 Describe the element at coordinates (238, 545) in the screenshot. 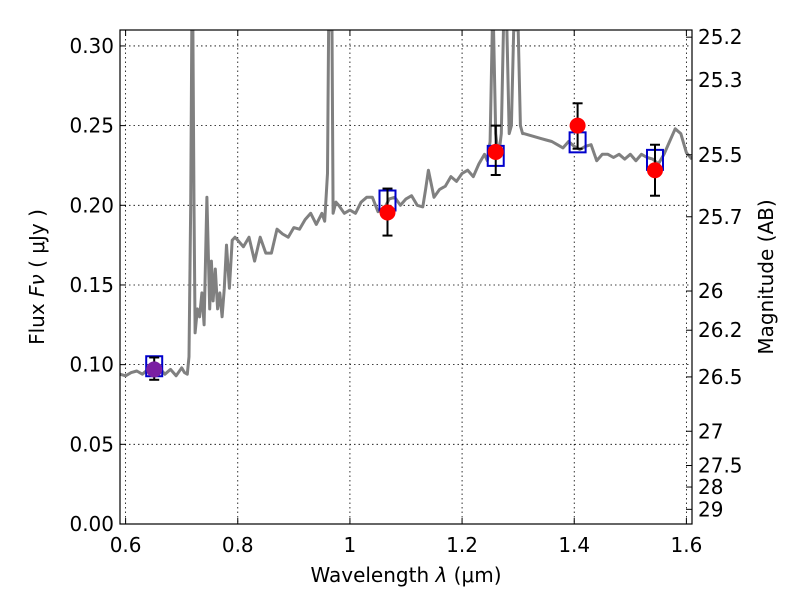

I see `x-tick-label: 0.8` at that location.